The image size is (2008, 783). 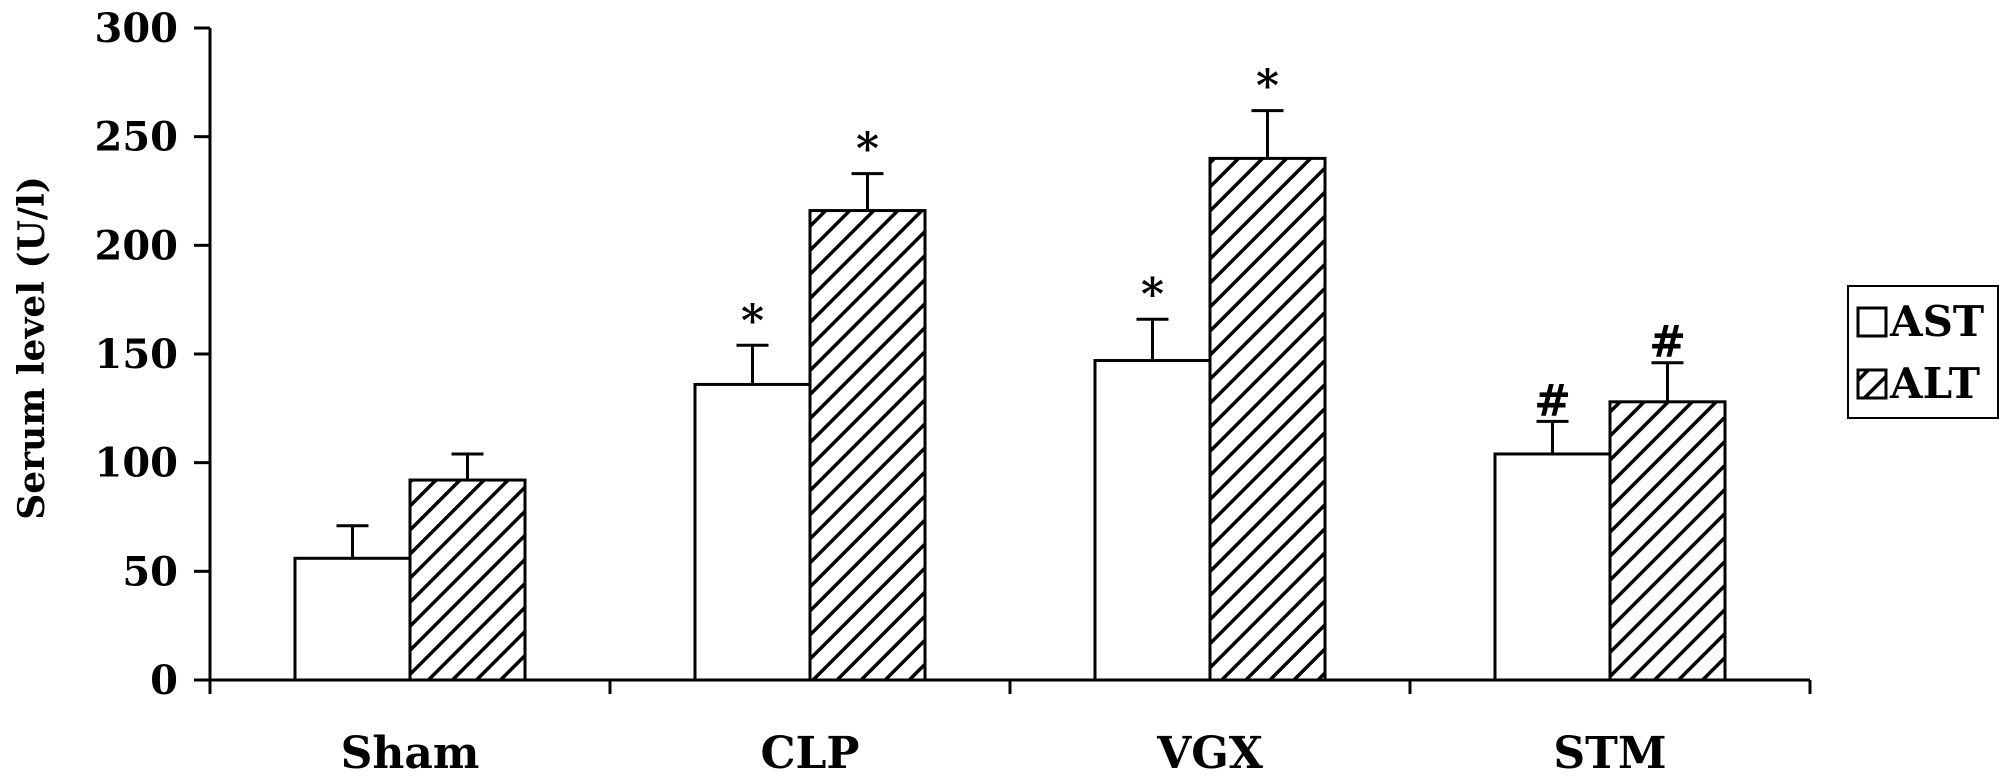 I want to click on y-tick-label: 150, so click(x=137, y=354).